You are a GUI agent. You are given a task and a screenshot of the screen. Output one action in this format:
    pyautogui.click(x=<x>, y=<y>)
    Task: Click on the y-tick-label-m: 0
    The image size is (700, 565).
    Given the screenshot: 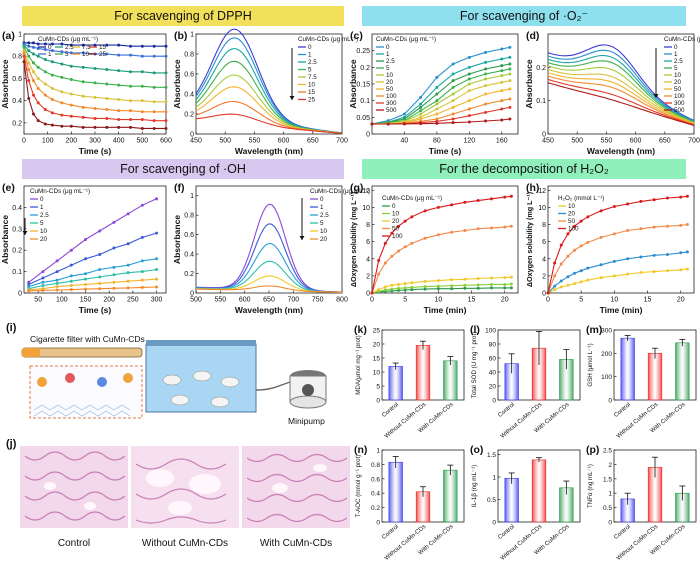 What is the action you would take?
    pyautogui.click(x=610, y=401)
    